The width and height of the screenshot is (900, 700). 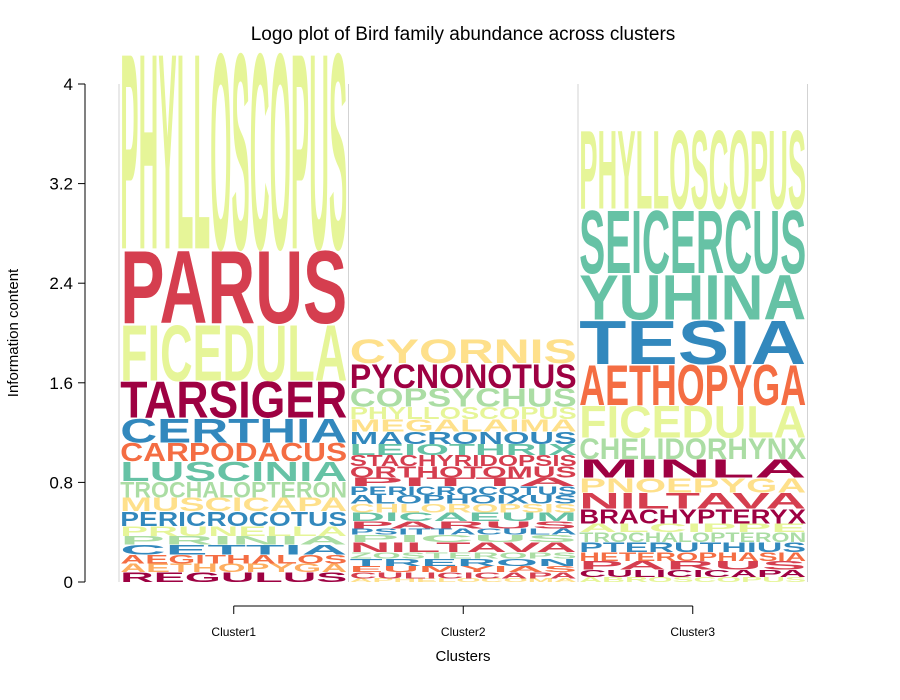 I want to click on logo-label: SEICERCUS, so click(x=692, y=241).